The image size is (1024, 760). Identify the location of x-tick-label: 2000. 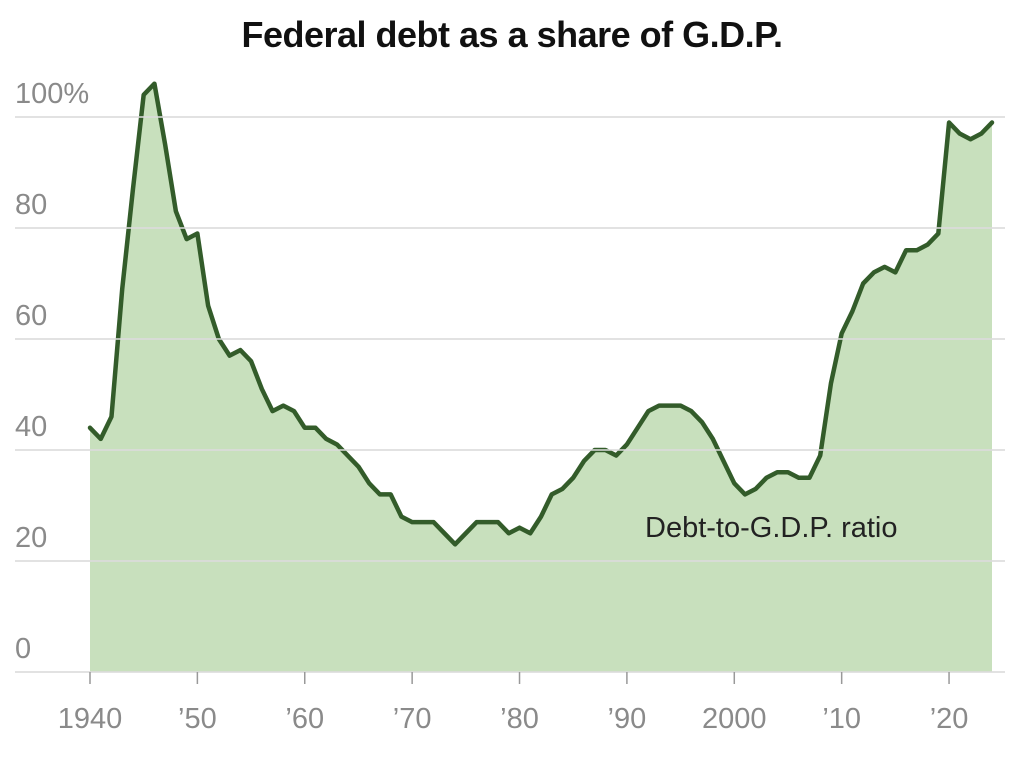
(734, 719).